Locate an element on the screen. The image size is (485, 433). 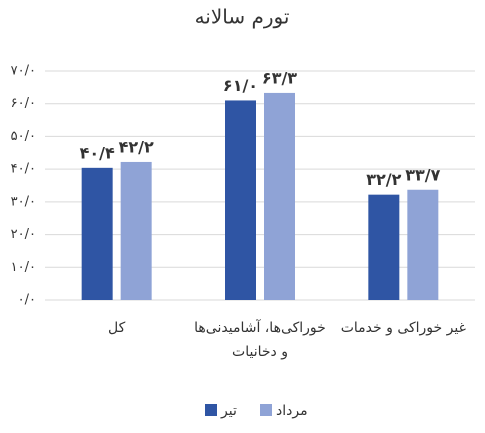
data-label: ۳۳/۷ is located at coordinates (422, 174).